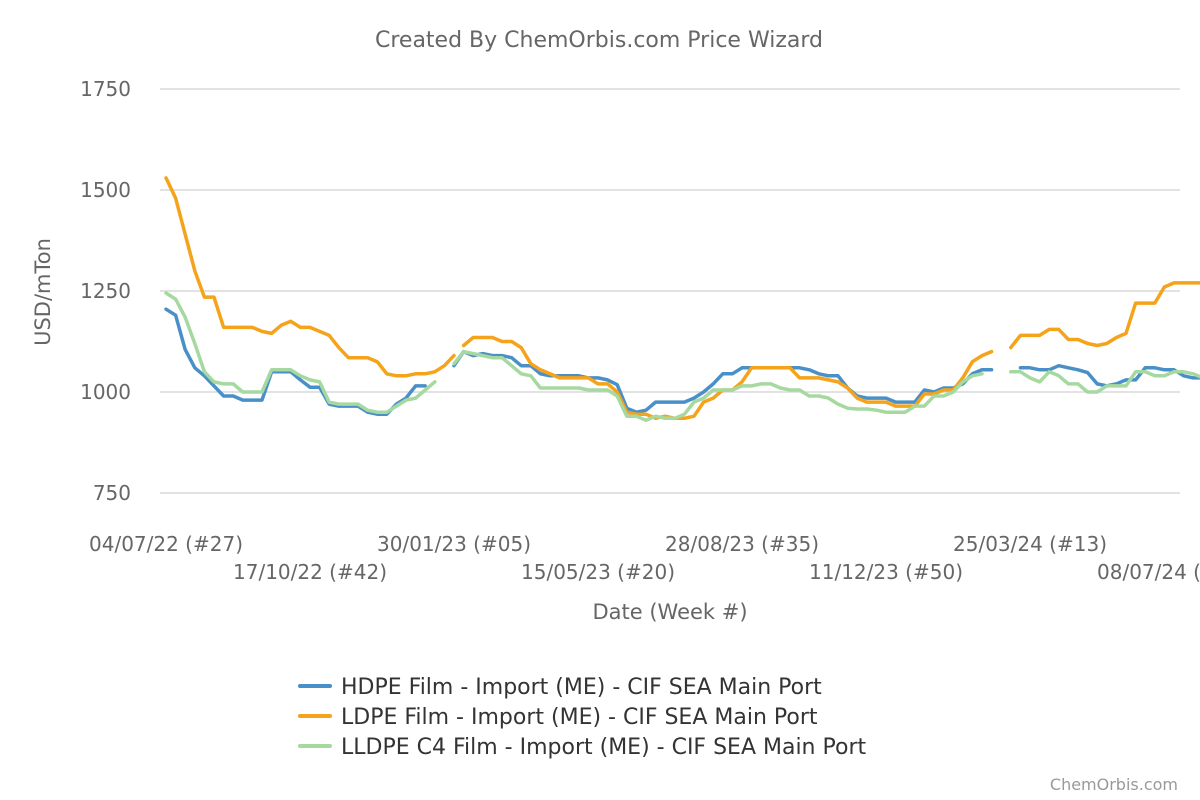 This screenshot has height=800, width=1200. What do you see at coordinates (886, 572) in the screenshot?
I see `x-tick-label: 11/12/23 (#50)` at bounding box center [886, 572].